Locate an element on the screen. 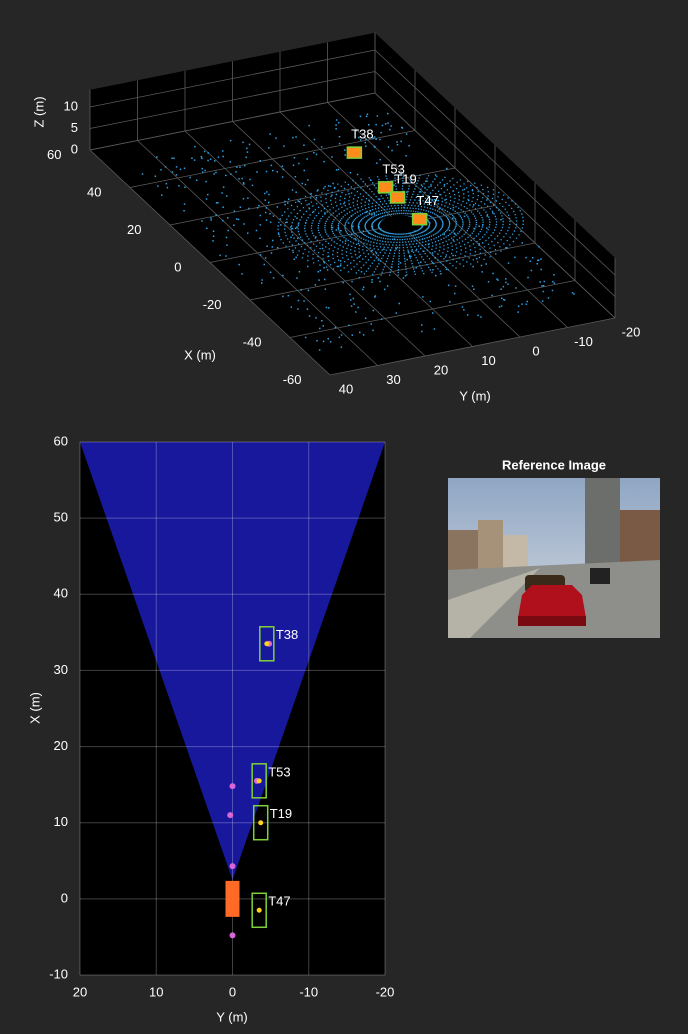  z-tick-label: 5 is located at coordinates (74, 127).